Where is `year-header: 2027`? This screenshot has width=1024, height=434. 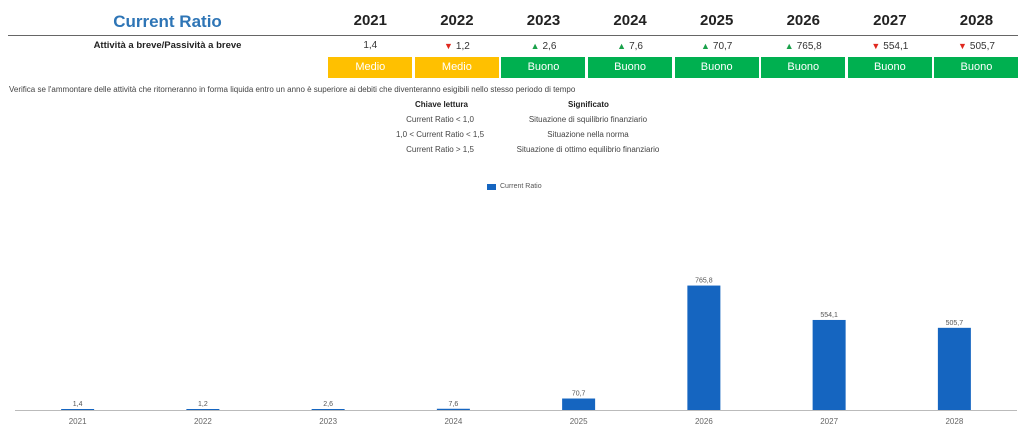 year-header: 2027 is located at coordinates (890, 20).